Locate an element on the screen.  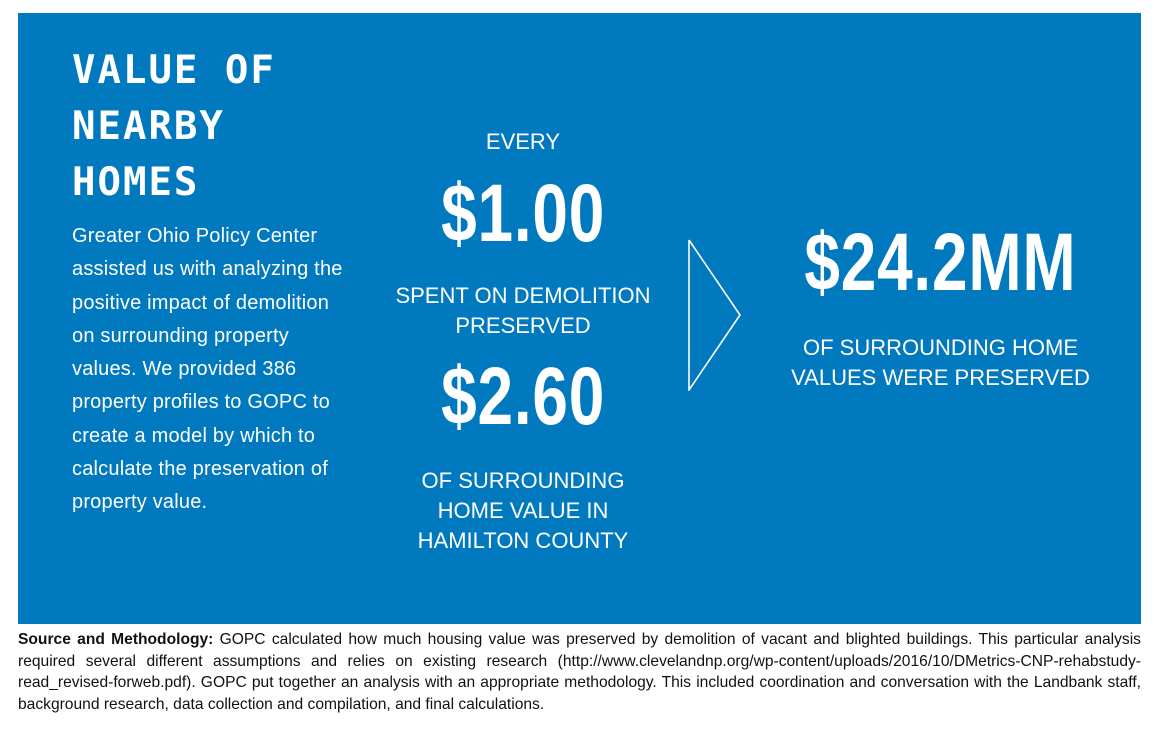
spent-caption: SPENT ON DEMOLITION PRESERVED is located at coordinates (523, 311).